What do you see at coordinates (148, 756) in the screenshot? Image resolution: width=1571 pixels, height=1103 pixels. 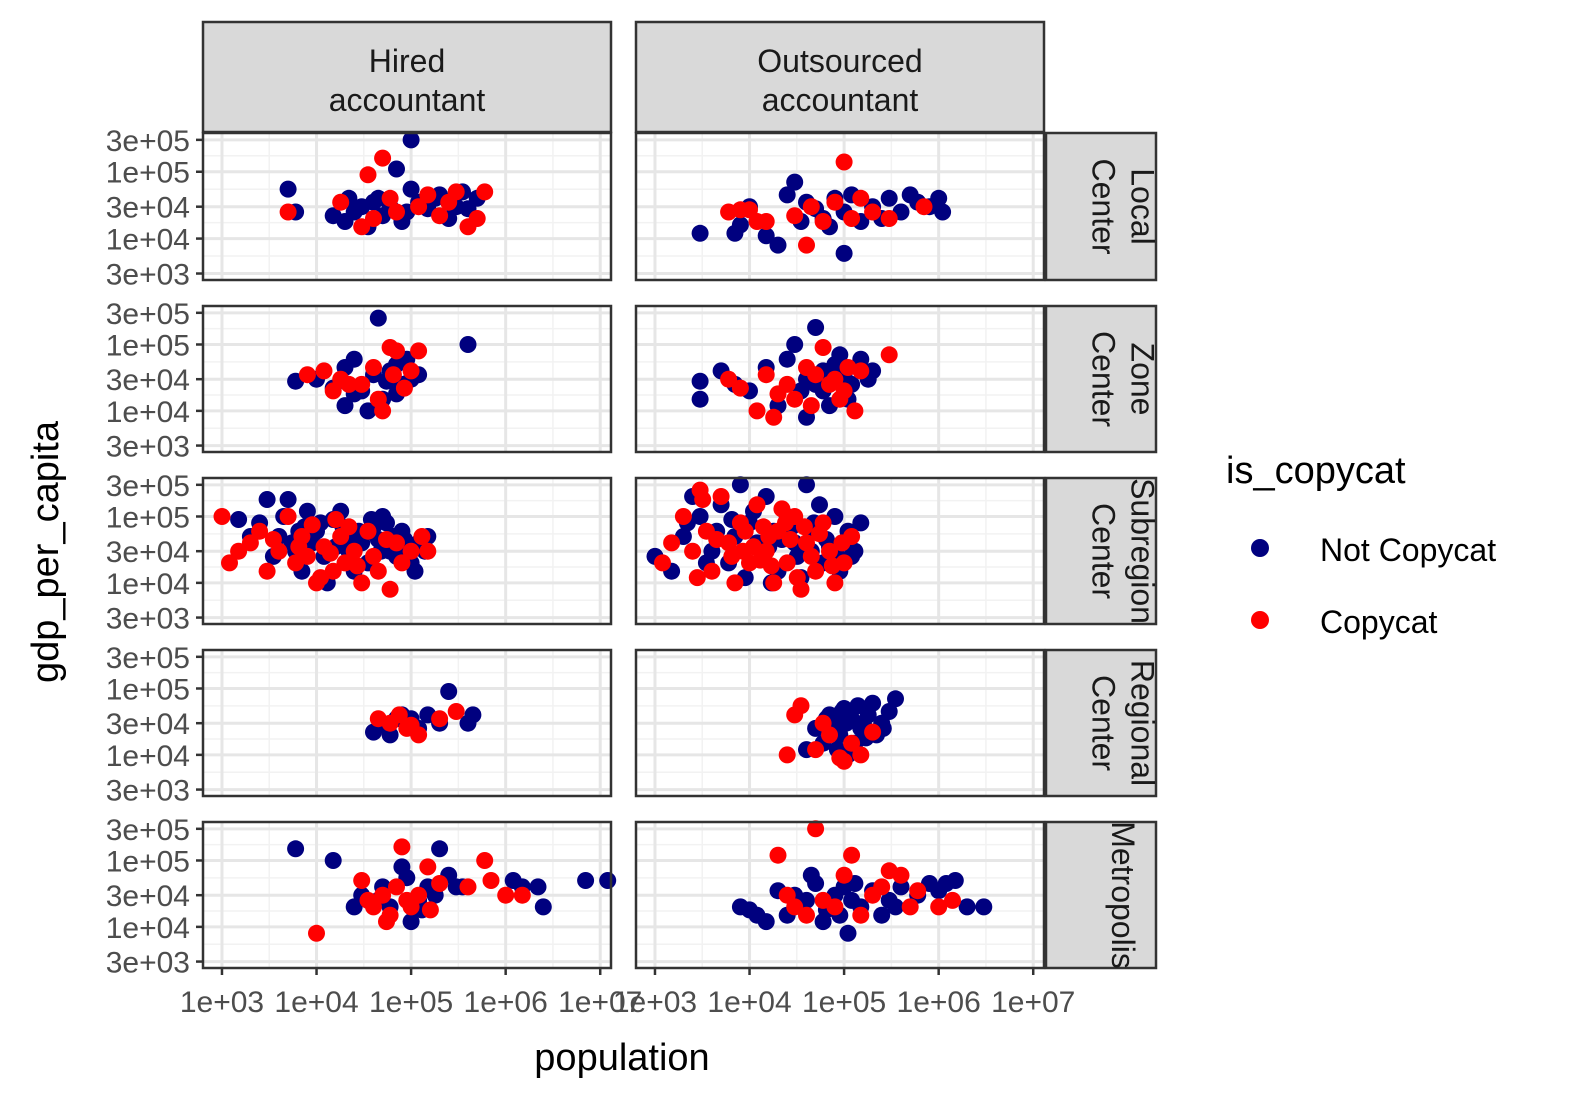 I see `y-tick-label: 1e+04` at bounding box center [148, 756].